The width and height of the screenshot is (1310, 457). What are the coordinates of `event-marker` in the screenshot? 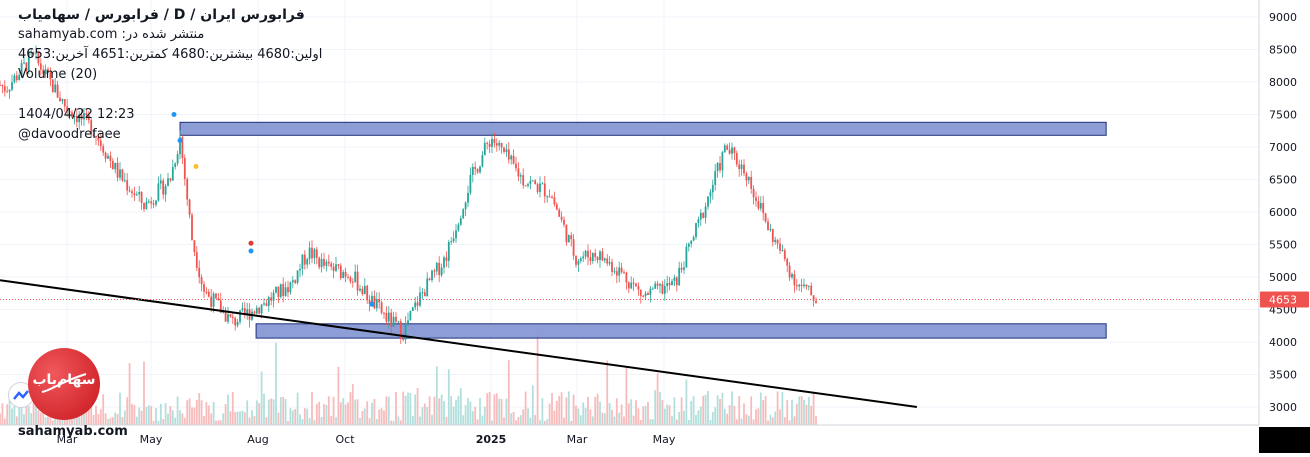 It's located at (251, 251).